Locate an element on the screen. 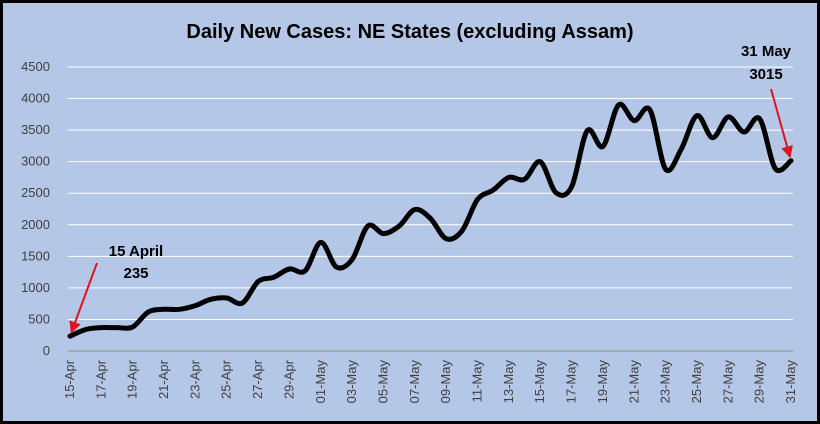 This screenshot has height=424, width=820. x-tick-label: 27-May is located at coordinates (727, 382).